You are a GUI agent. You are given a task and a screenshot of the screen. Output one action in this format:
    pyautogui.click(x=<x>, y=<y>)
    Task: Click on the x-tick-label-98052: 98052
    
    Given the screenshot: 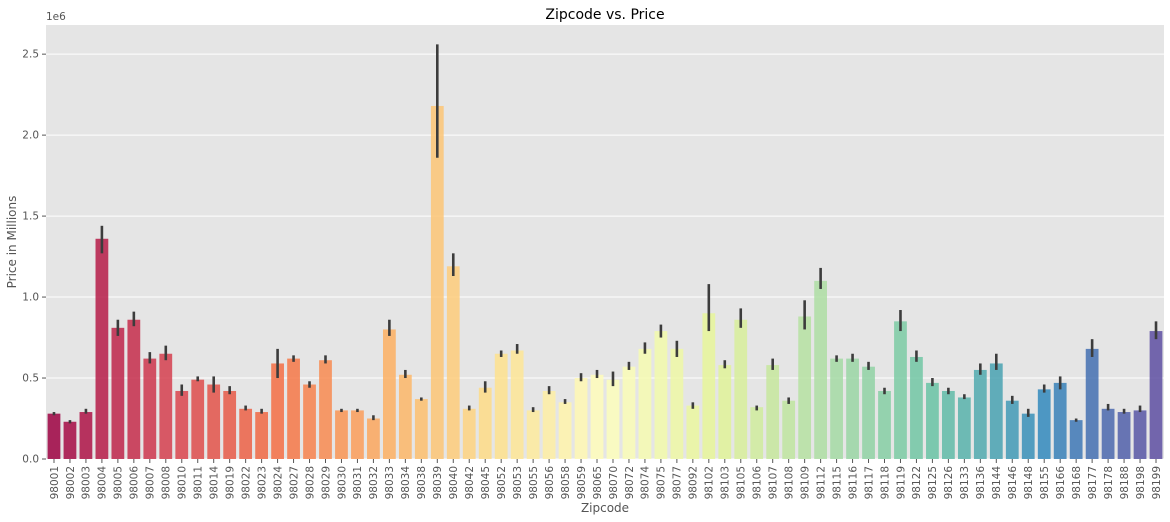 What is the action you would take?
    pyautogui.click(x=502, y=482)
    